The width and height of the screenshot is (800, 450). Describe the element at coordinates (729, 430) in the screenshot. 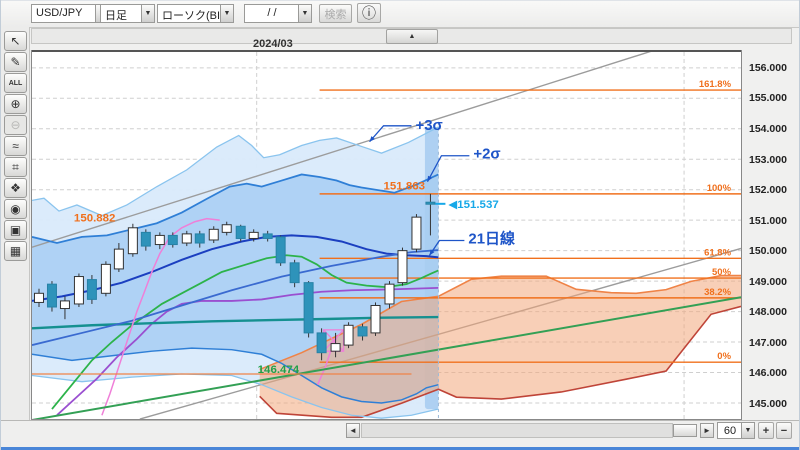

I see `bar-count-value: 60` at that location.